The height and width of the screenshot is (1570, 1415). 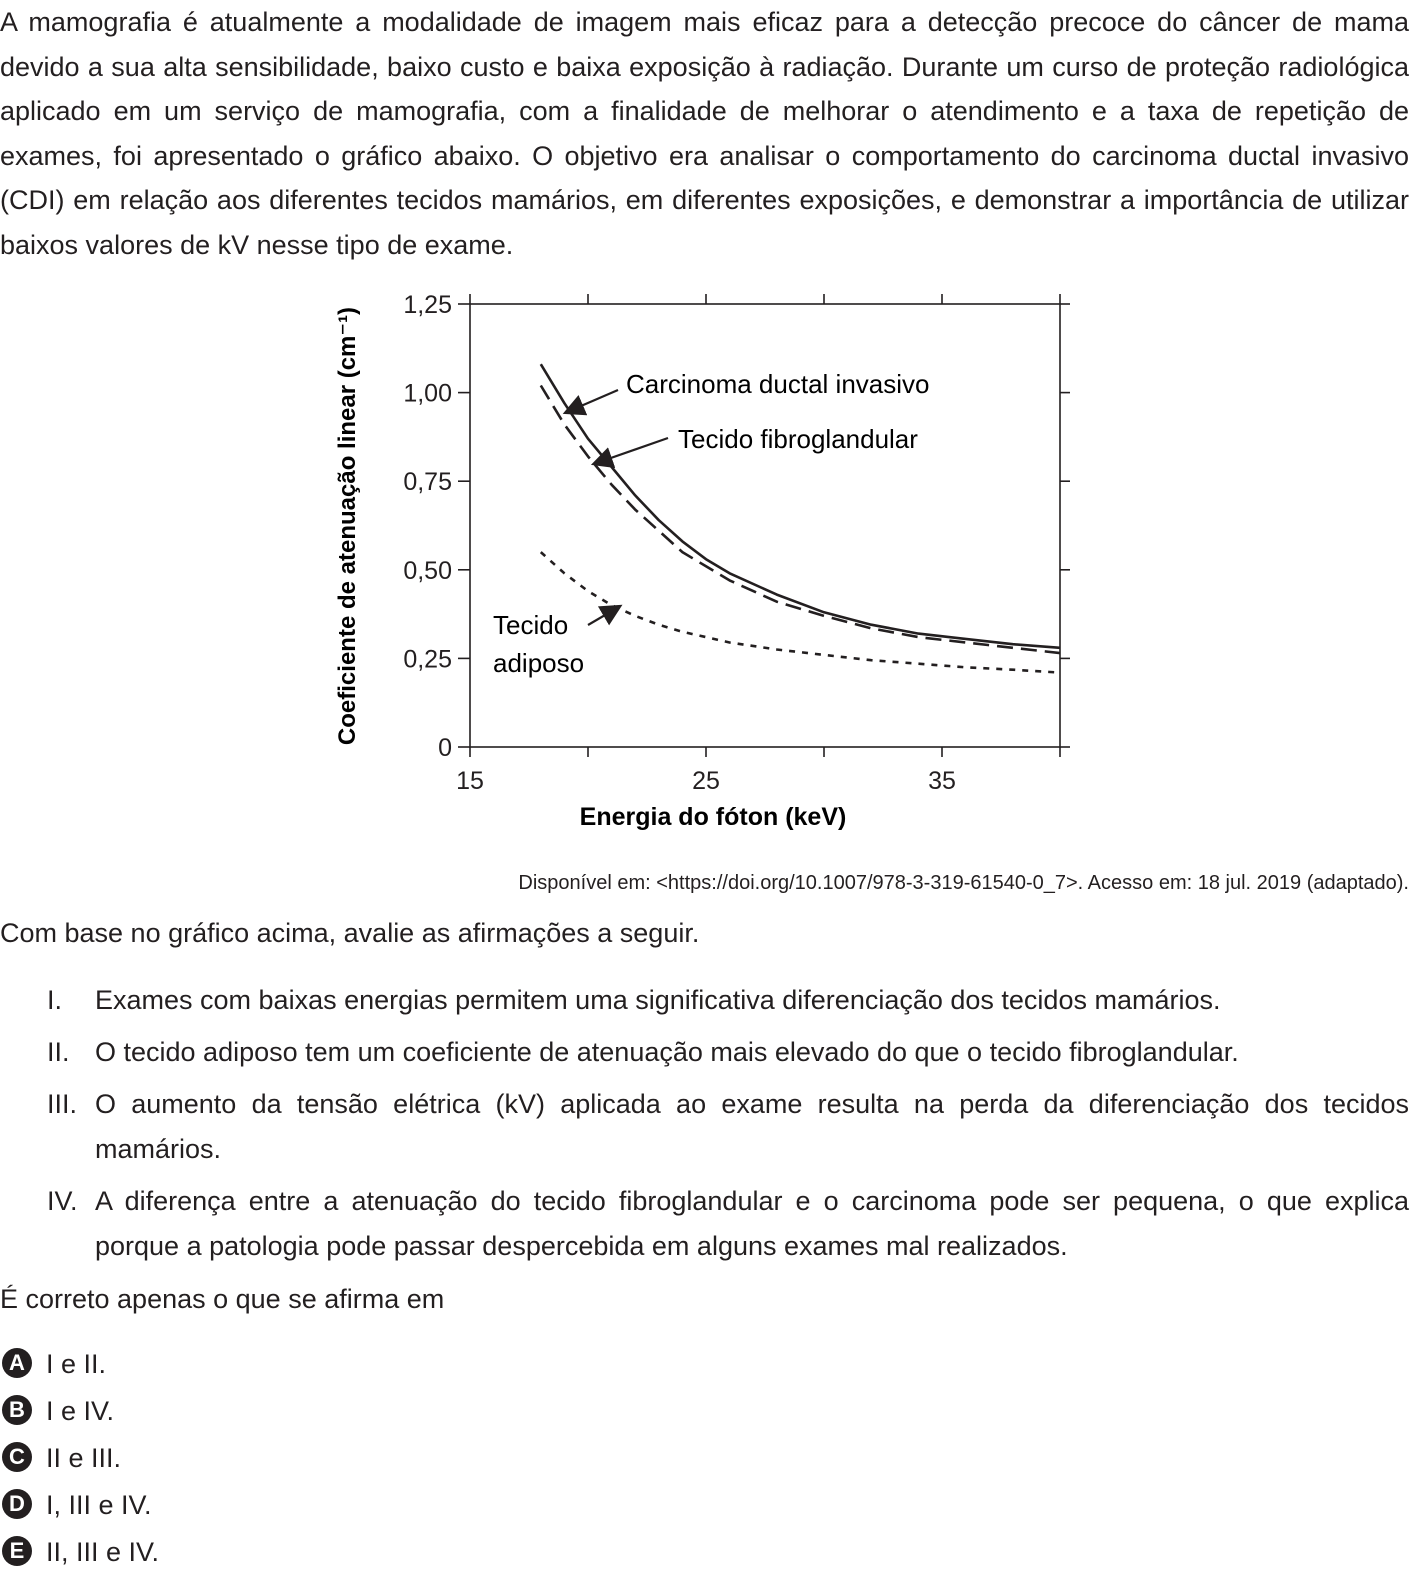 What do you see at coordinates (58, 1052) in the screenshot?
I see `statement-number: II.` at bounding box center [58, 1052].